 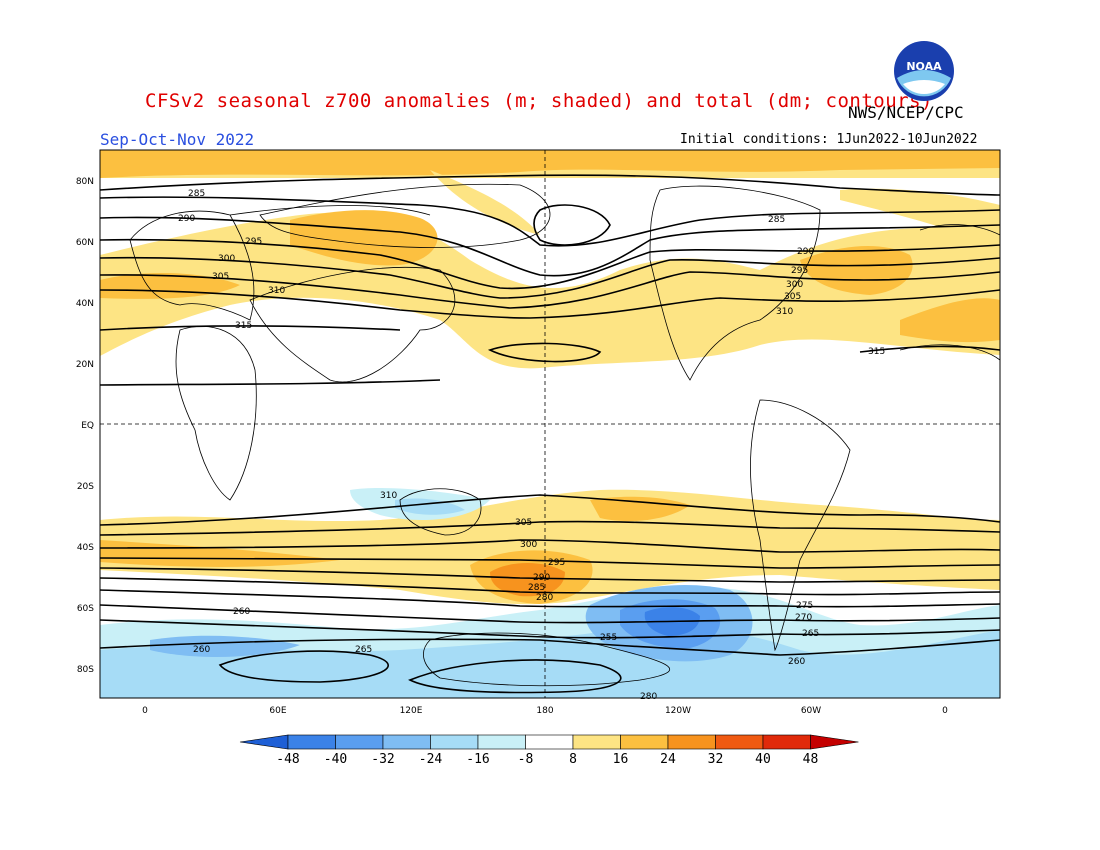 What do you see at coordinates (668, 759) in the screenshot?
I see `colorbar-label: 24` at bounding box center [668, 759].